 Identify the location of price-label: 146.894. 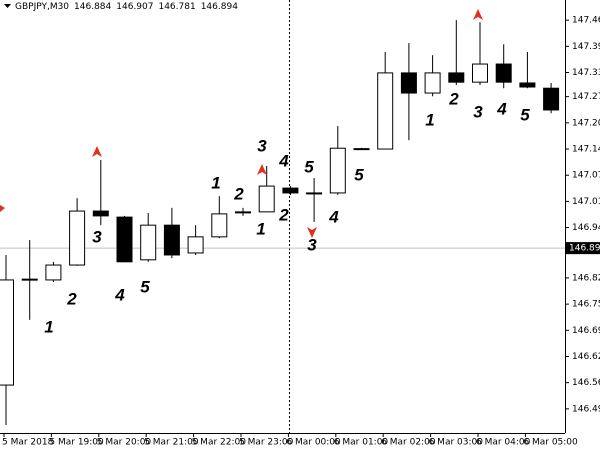
(584, 249).